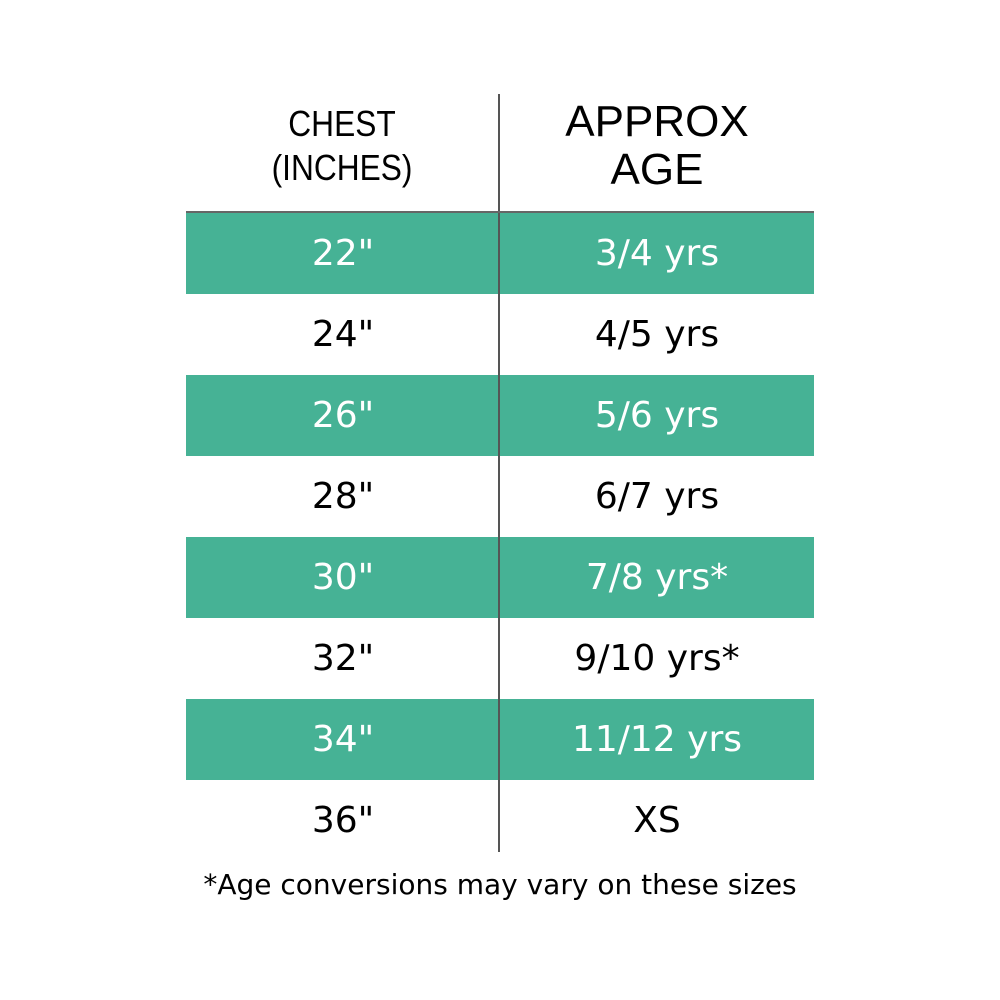 The height and width of the screenshot is (1000, 1000). Describe the element at coordinates (343, 739) in the screenshot. I see `cell-chest: 34"` at that location.